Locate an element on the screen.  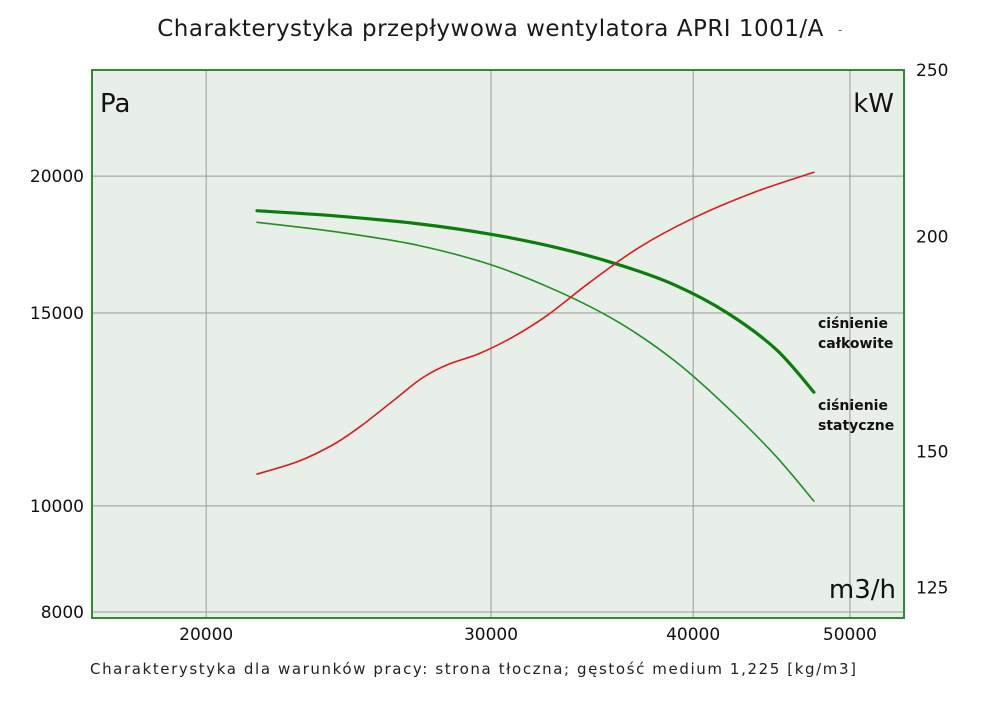
x-tick-label: 40000 is located at coordinates (693, 635).